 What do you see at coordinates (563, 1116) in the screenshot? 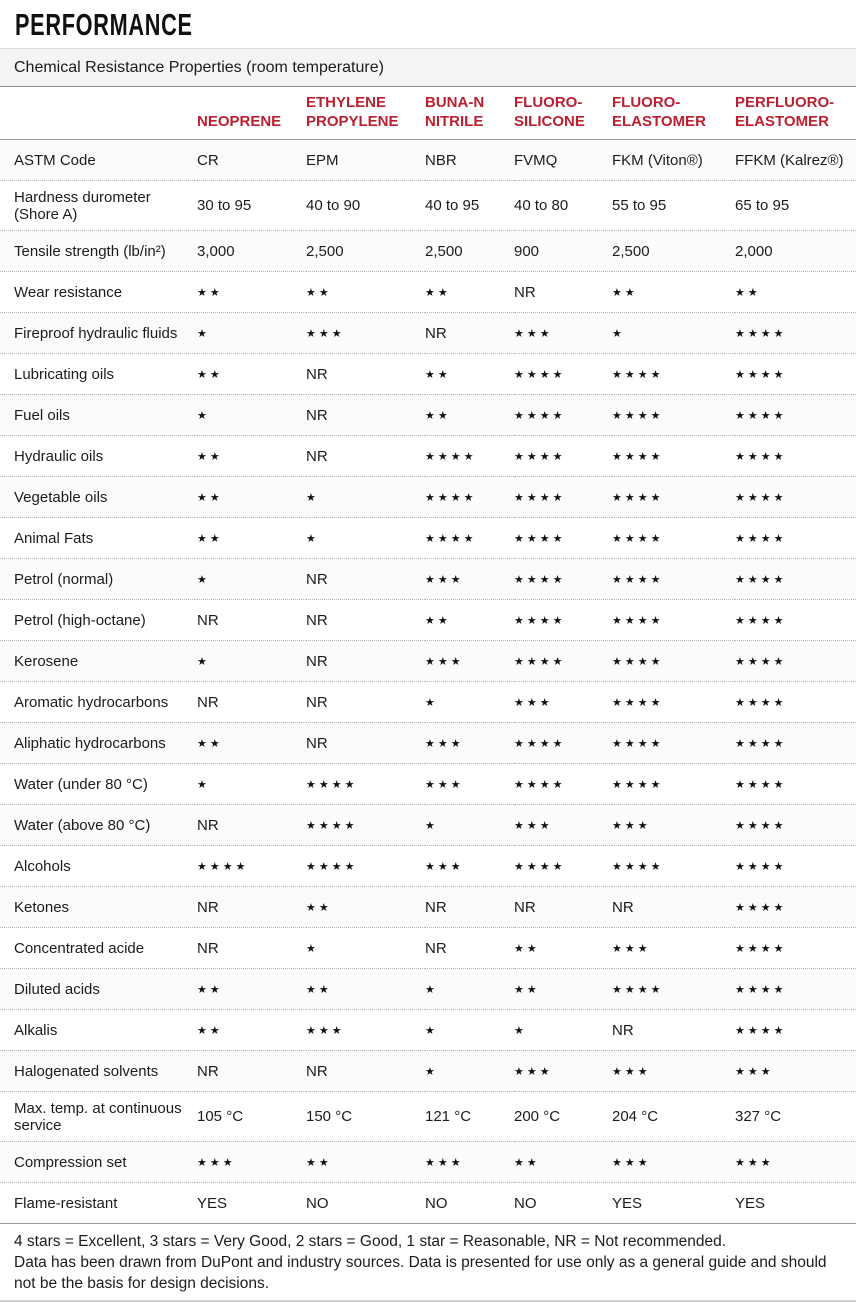
I see `cell-value: 200 °C` at bounding box center [563, 1116].